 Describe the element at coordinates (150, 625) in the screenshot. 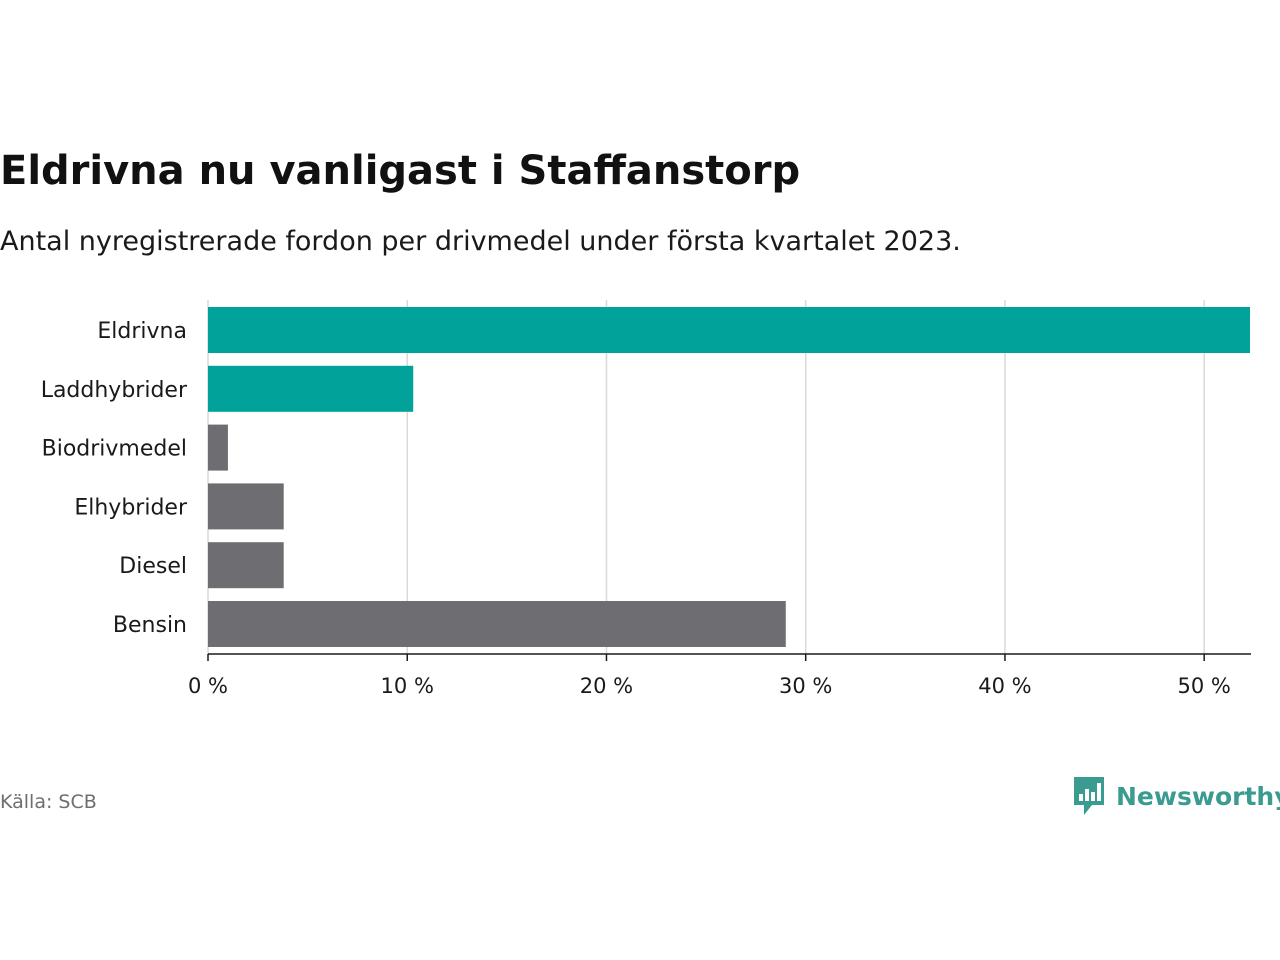

I see `category-label-5: Bensin` at that location.